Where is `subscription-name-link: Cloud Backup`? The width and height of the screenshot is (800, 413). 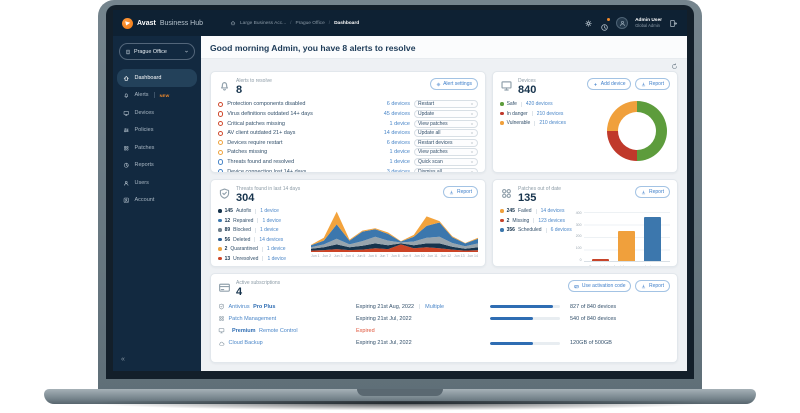
subscription-name-link: Cloud Backup is located at coordinates (282, 343).